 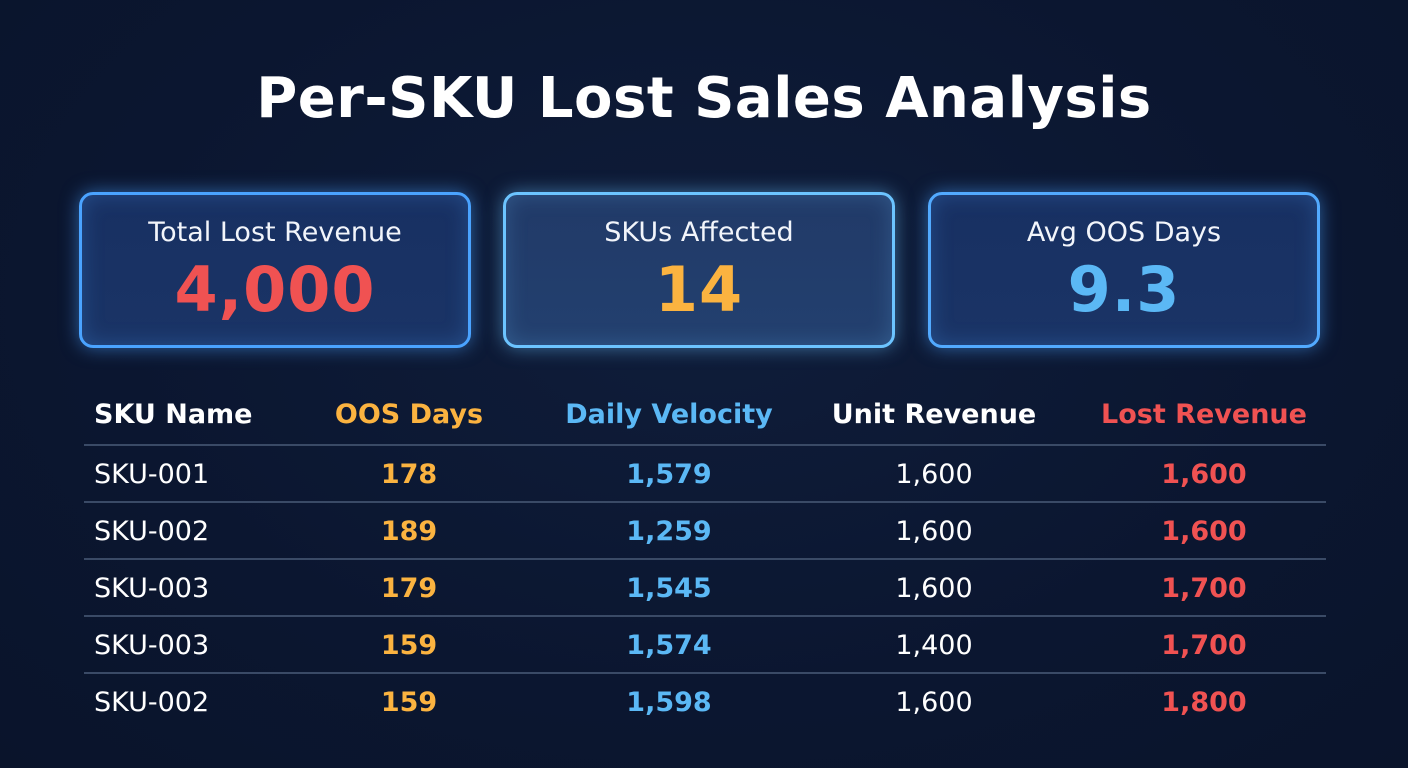 What do you see at coordinates (409, 474) in the screenshot?
I see `oos-days-cell: 178` at bounding box center [409, 474].